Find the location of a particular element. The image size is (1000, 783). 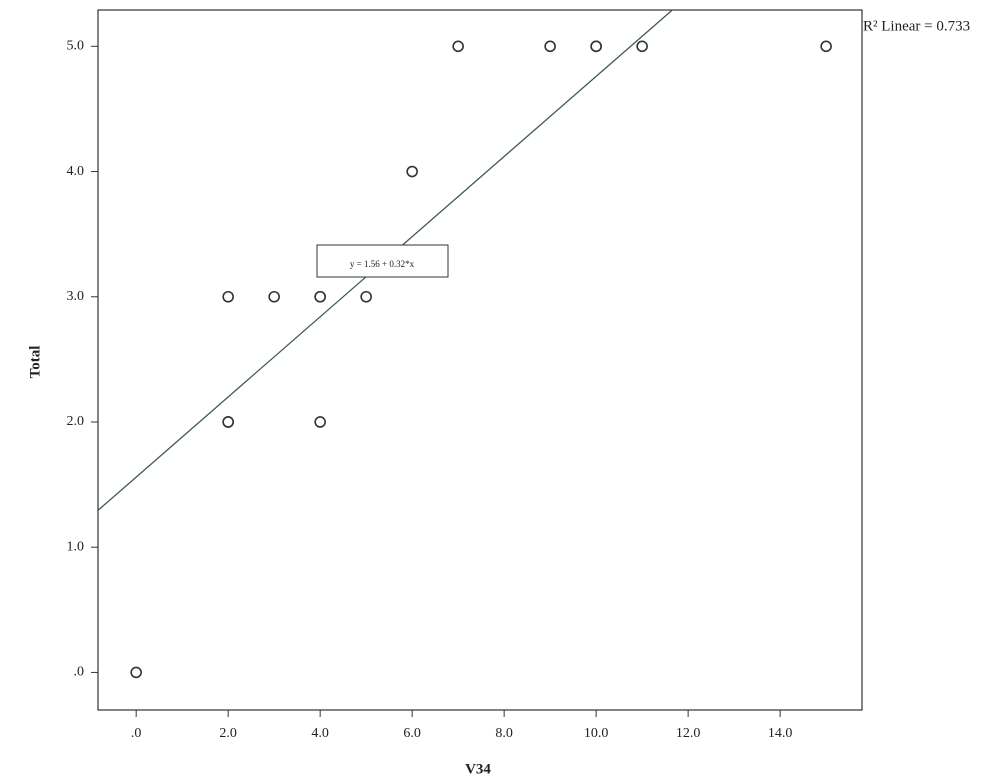

y-tick-label: 4.0 is located at coordinates (76, 171).